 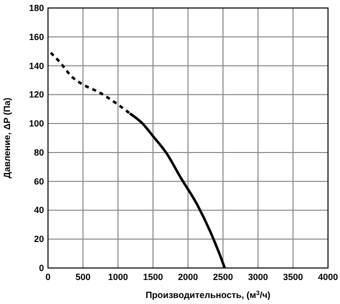 What do you see at coordinates (223, 277) in the screenshot?
I see `x-tick-label: 2500` at bounding box center [223, 277].